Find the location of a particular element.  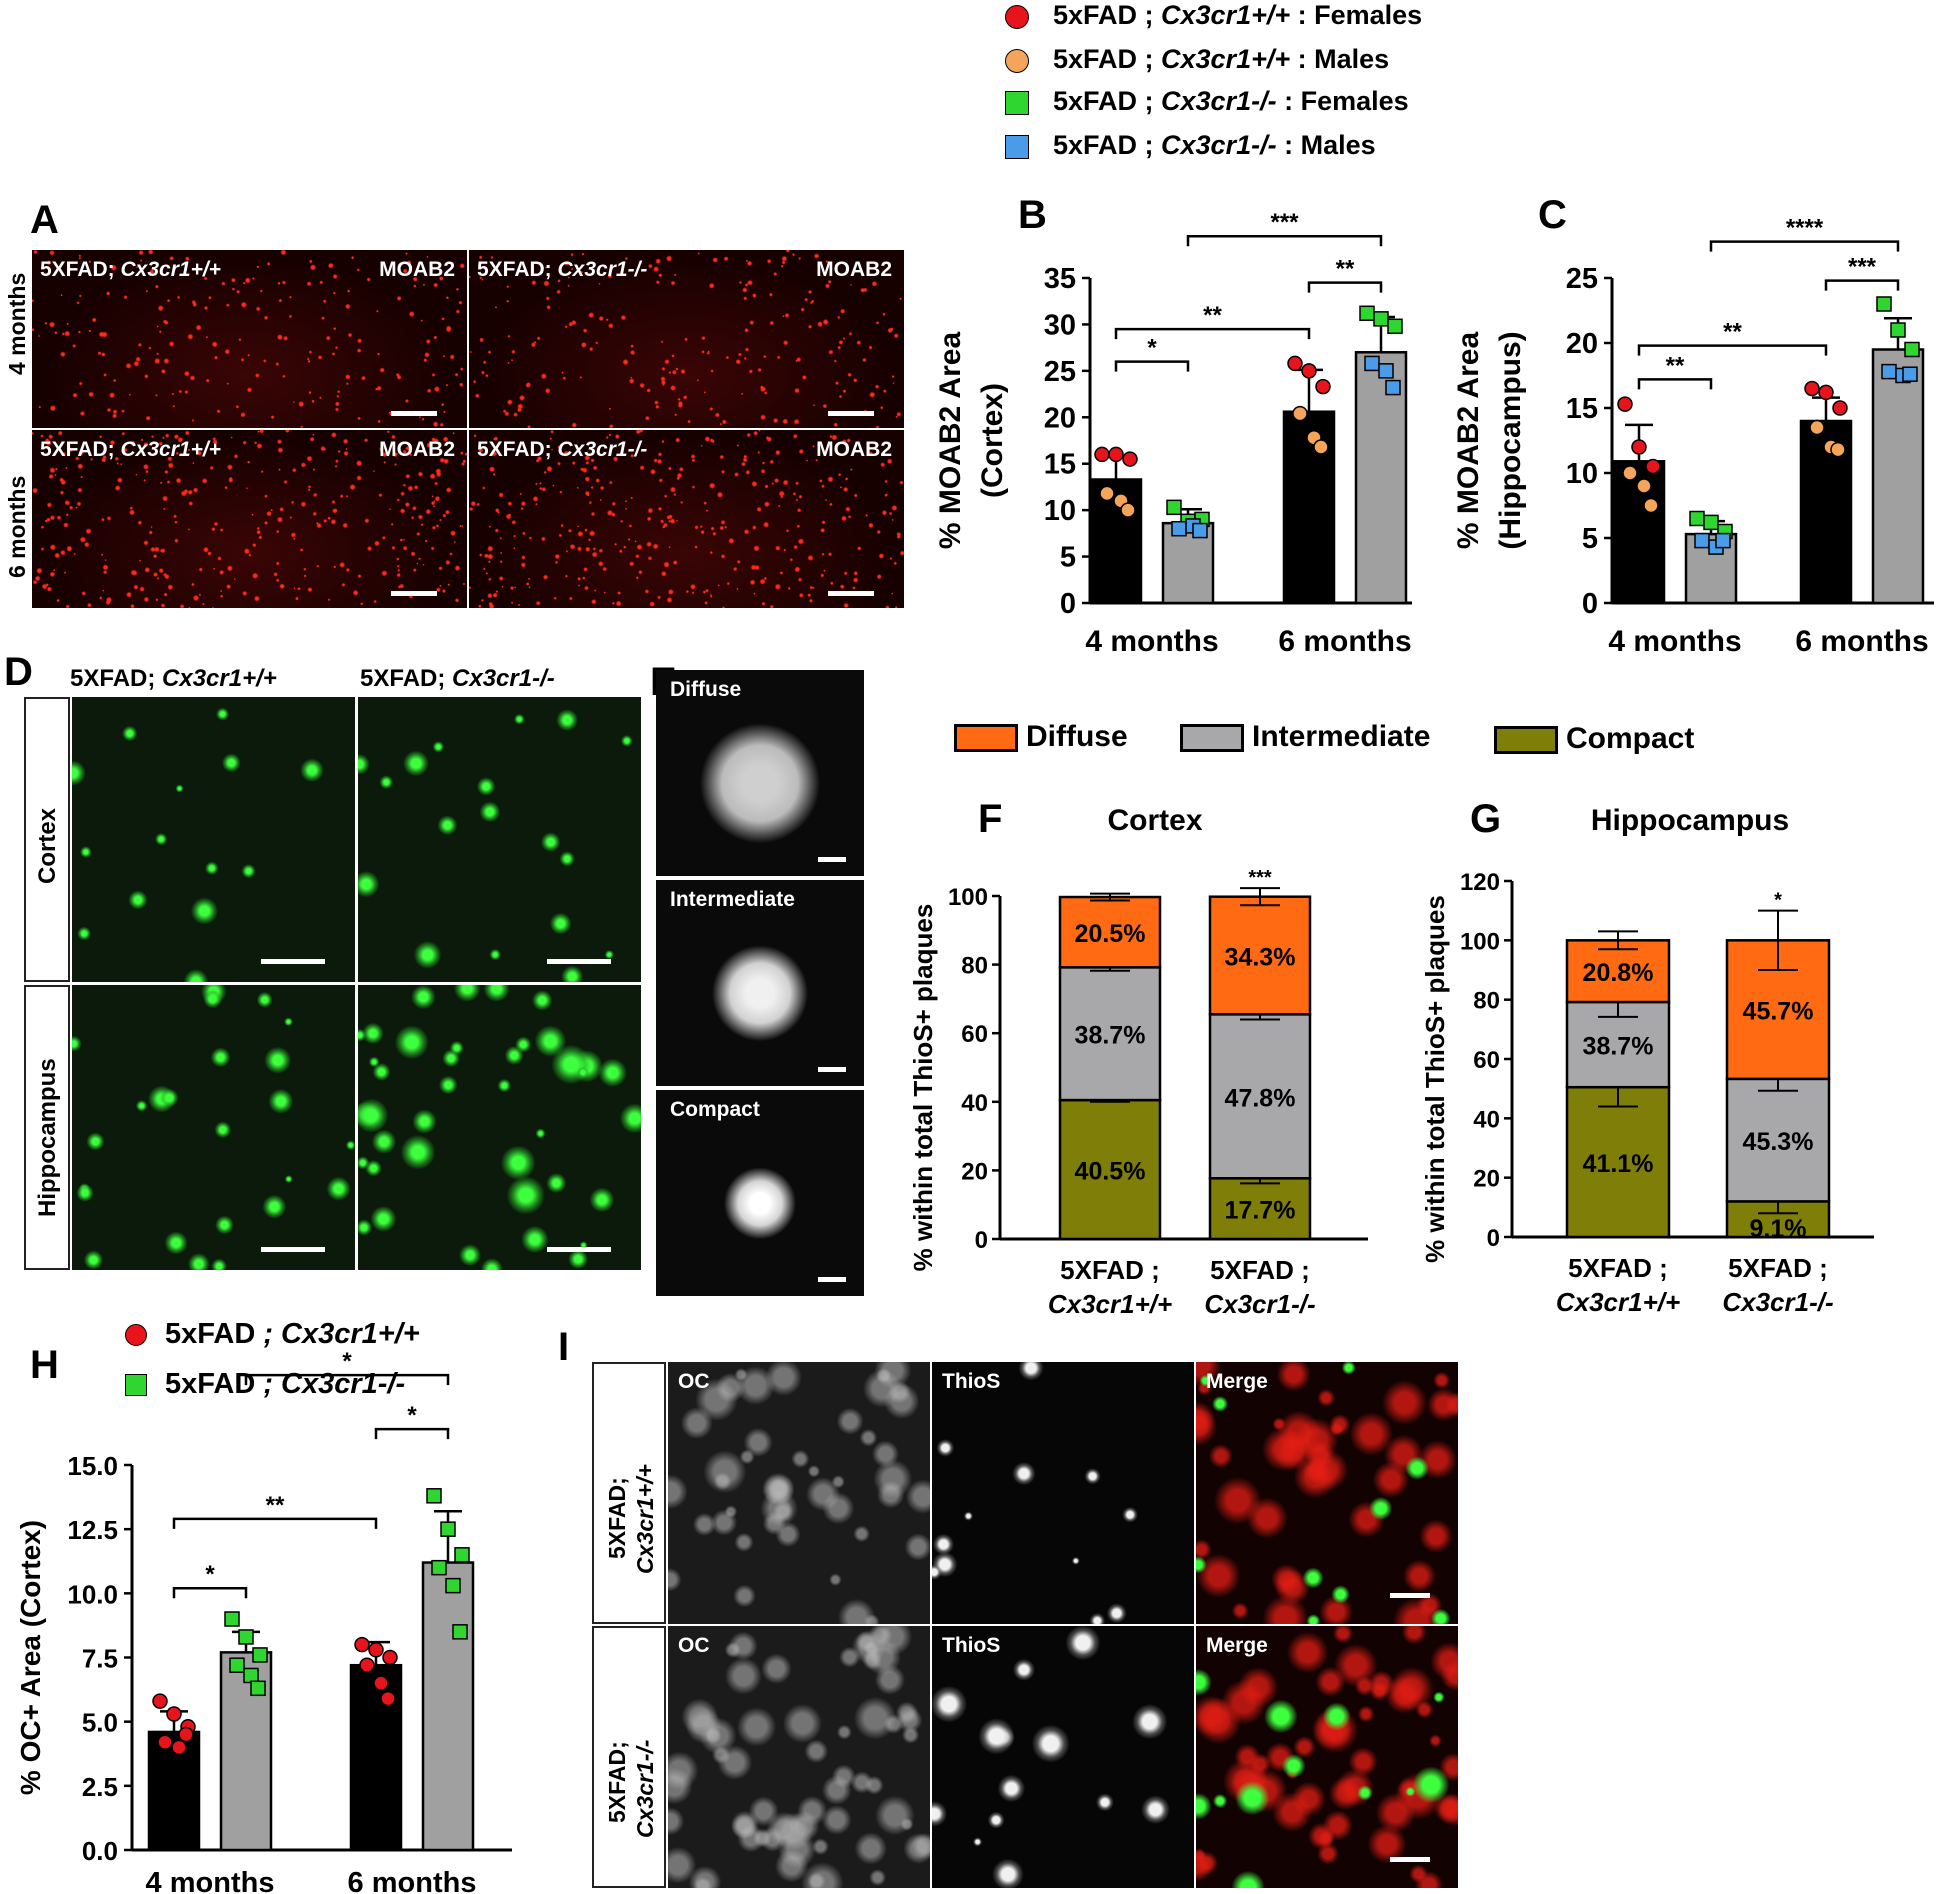

panel-i-row-box-ko: 5XFAD; Cx3cr1-/- is located at coordinates (629, 1757).